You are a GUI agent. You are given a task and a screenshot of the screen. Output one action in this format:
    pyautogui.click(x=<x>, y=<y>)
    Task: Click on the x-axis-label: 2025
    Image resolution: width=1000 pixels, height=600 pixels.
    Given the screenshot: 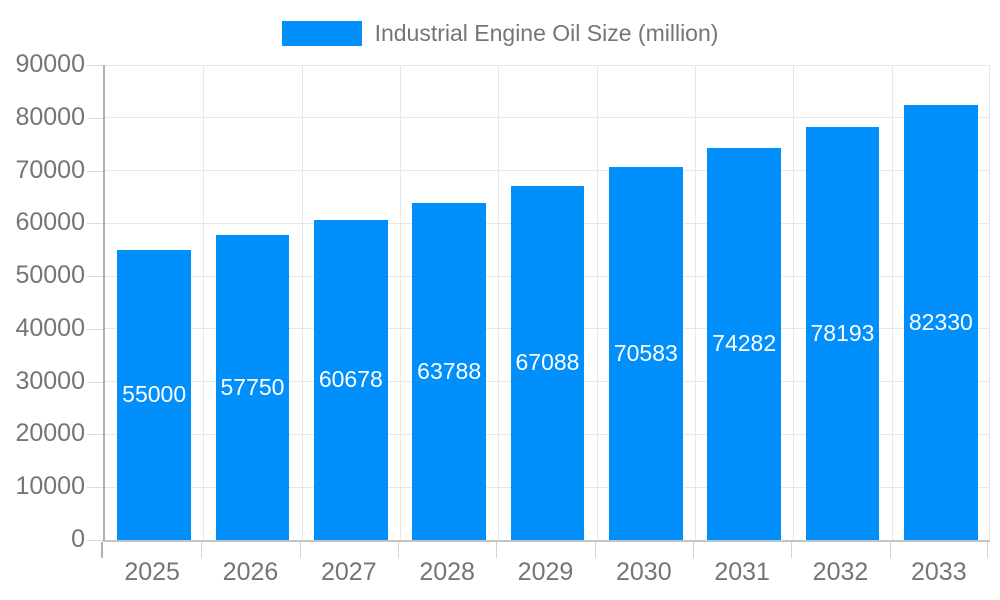 What is the action you would take?
    pyautogui.click(x=152, y=572)
    